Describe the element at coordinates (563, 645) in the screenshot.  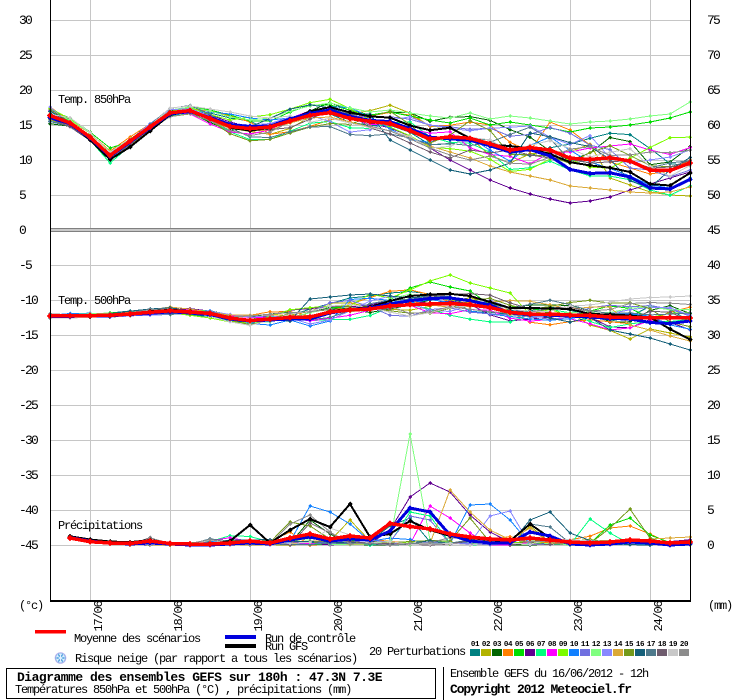
I see `svg-text: 09` at that location.